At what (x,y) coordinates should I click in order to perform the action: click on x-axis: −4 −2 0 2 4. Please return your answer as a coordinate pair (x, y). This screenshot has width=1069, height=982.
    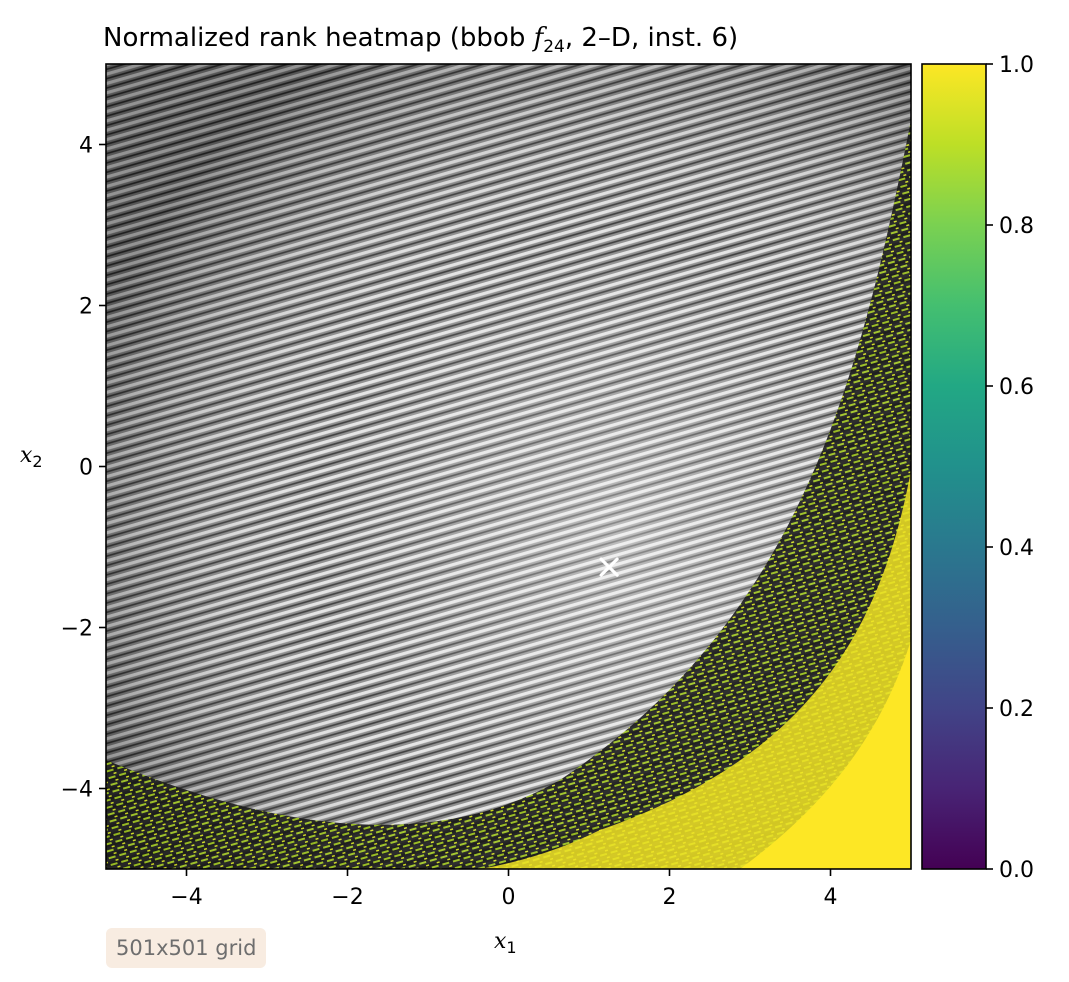
    Looking at the image, I should click on (504, 889).